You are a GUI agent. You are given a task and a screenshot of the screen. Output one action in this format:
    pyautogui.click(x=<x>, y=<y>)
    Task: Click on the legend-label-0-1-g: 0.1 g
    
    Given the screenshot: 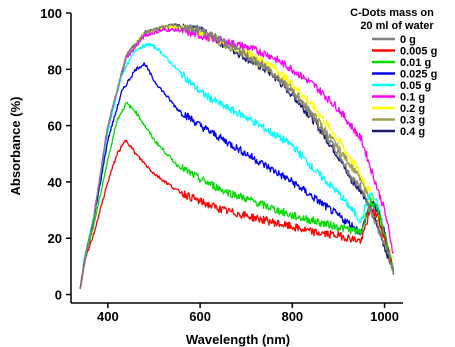 What is the action you would take?
    pyautogui.click(x=412, y=98)
    